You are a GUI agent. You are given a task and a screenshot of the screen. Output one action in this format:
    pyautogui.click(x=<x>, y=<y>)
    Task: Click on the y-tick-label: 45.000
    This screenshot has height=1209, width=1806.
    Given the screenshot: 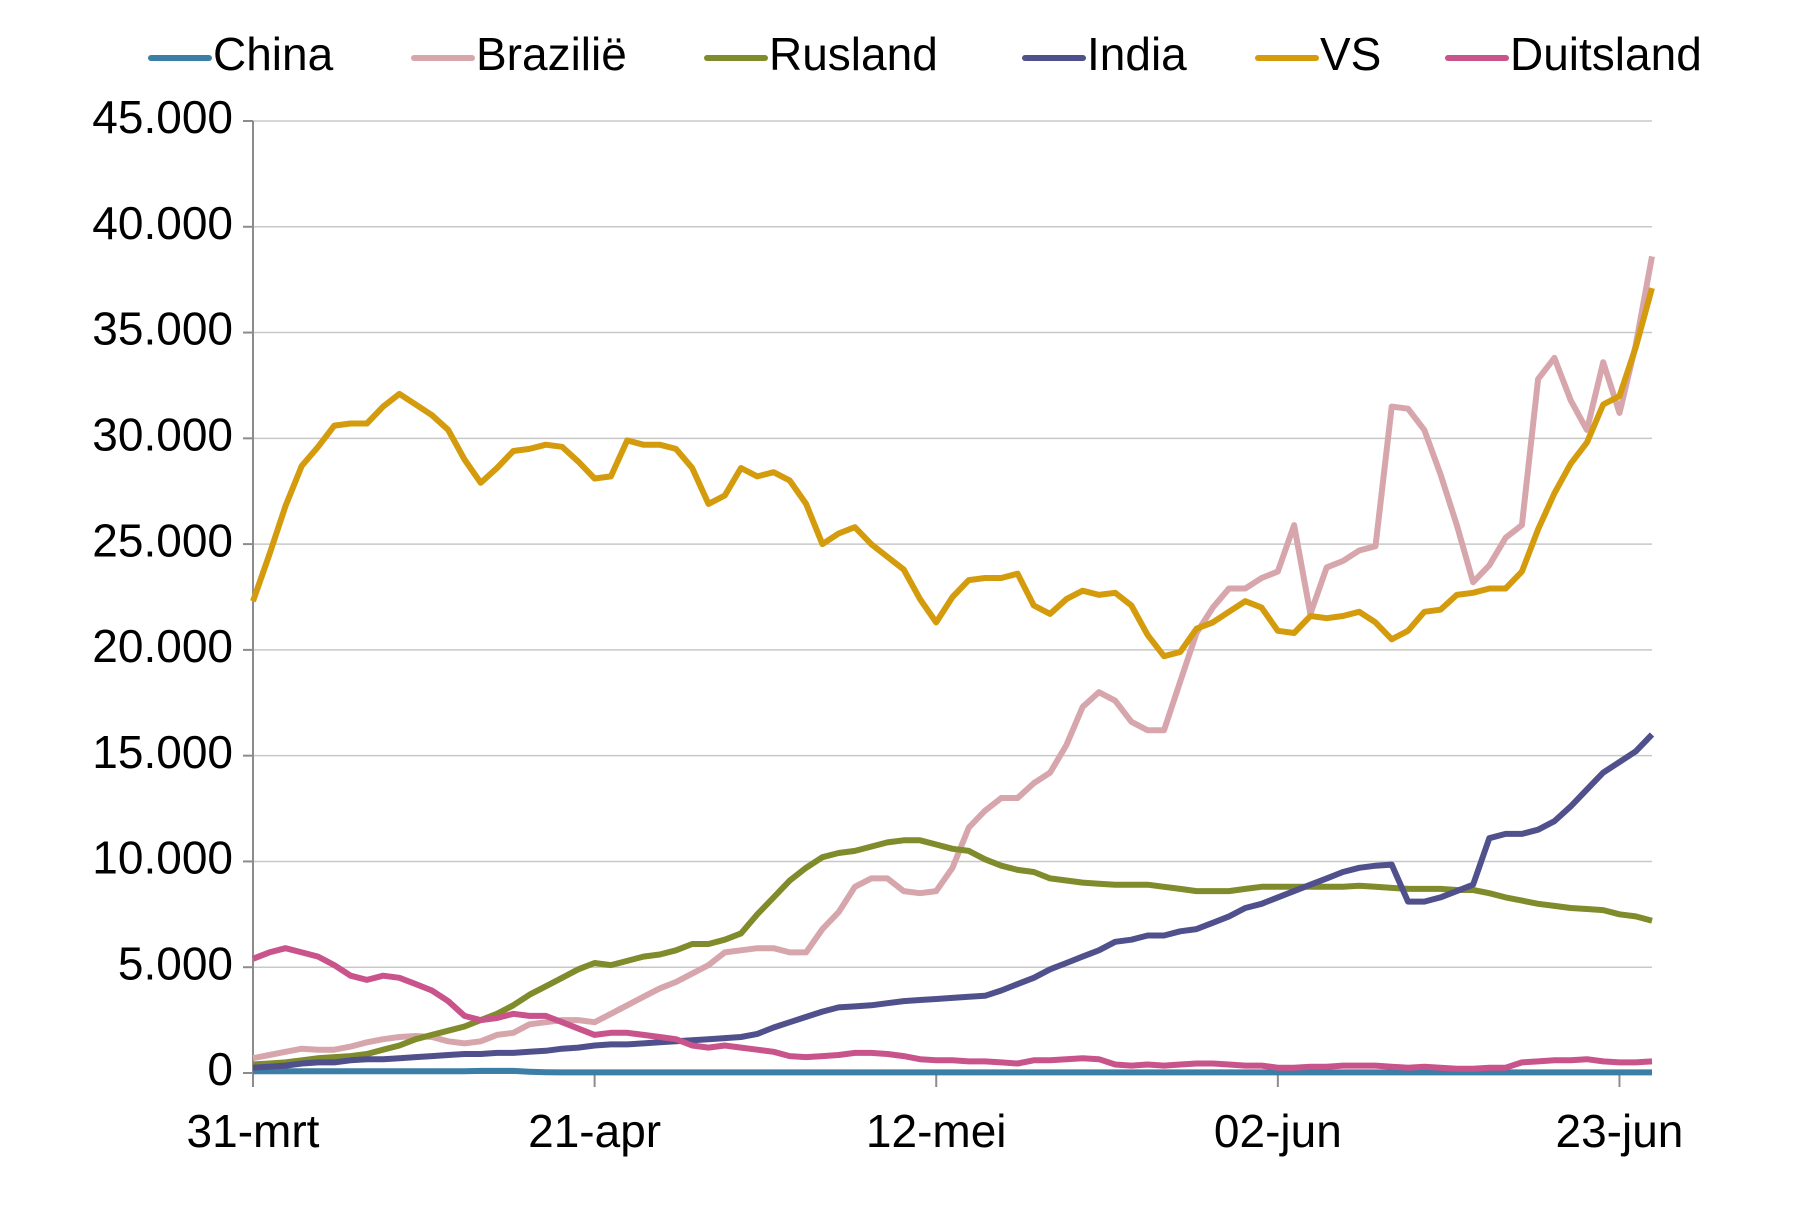 What is the action you would take?
    pyautogui.click(x=162, y=117)
    